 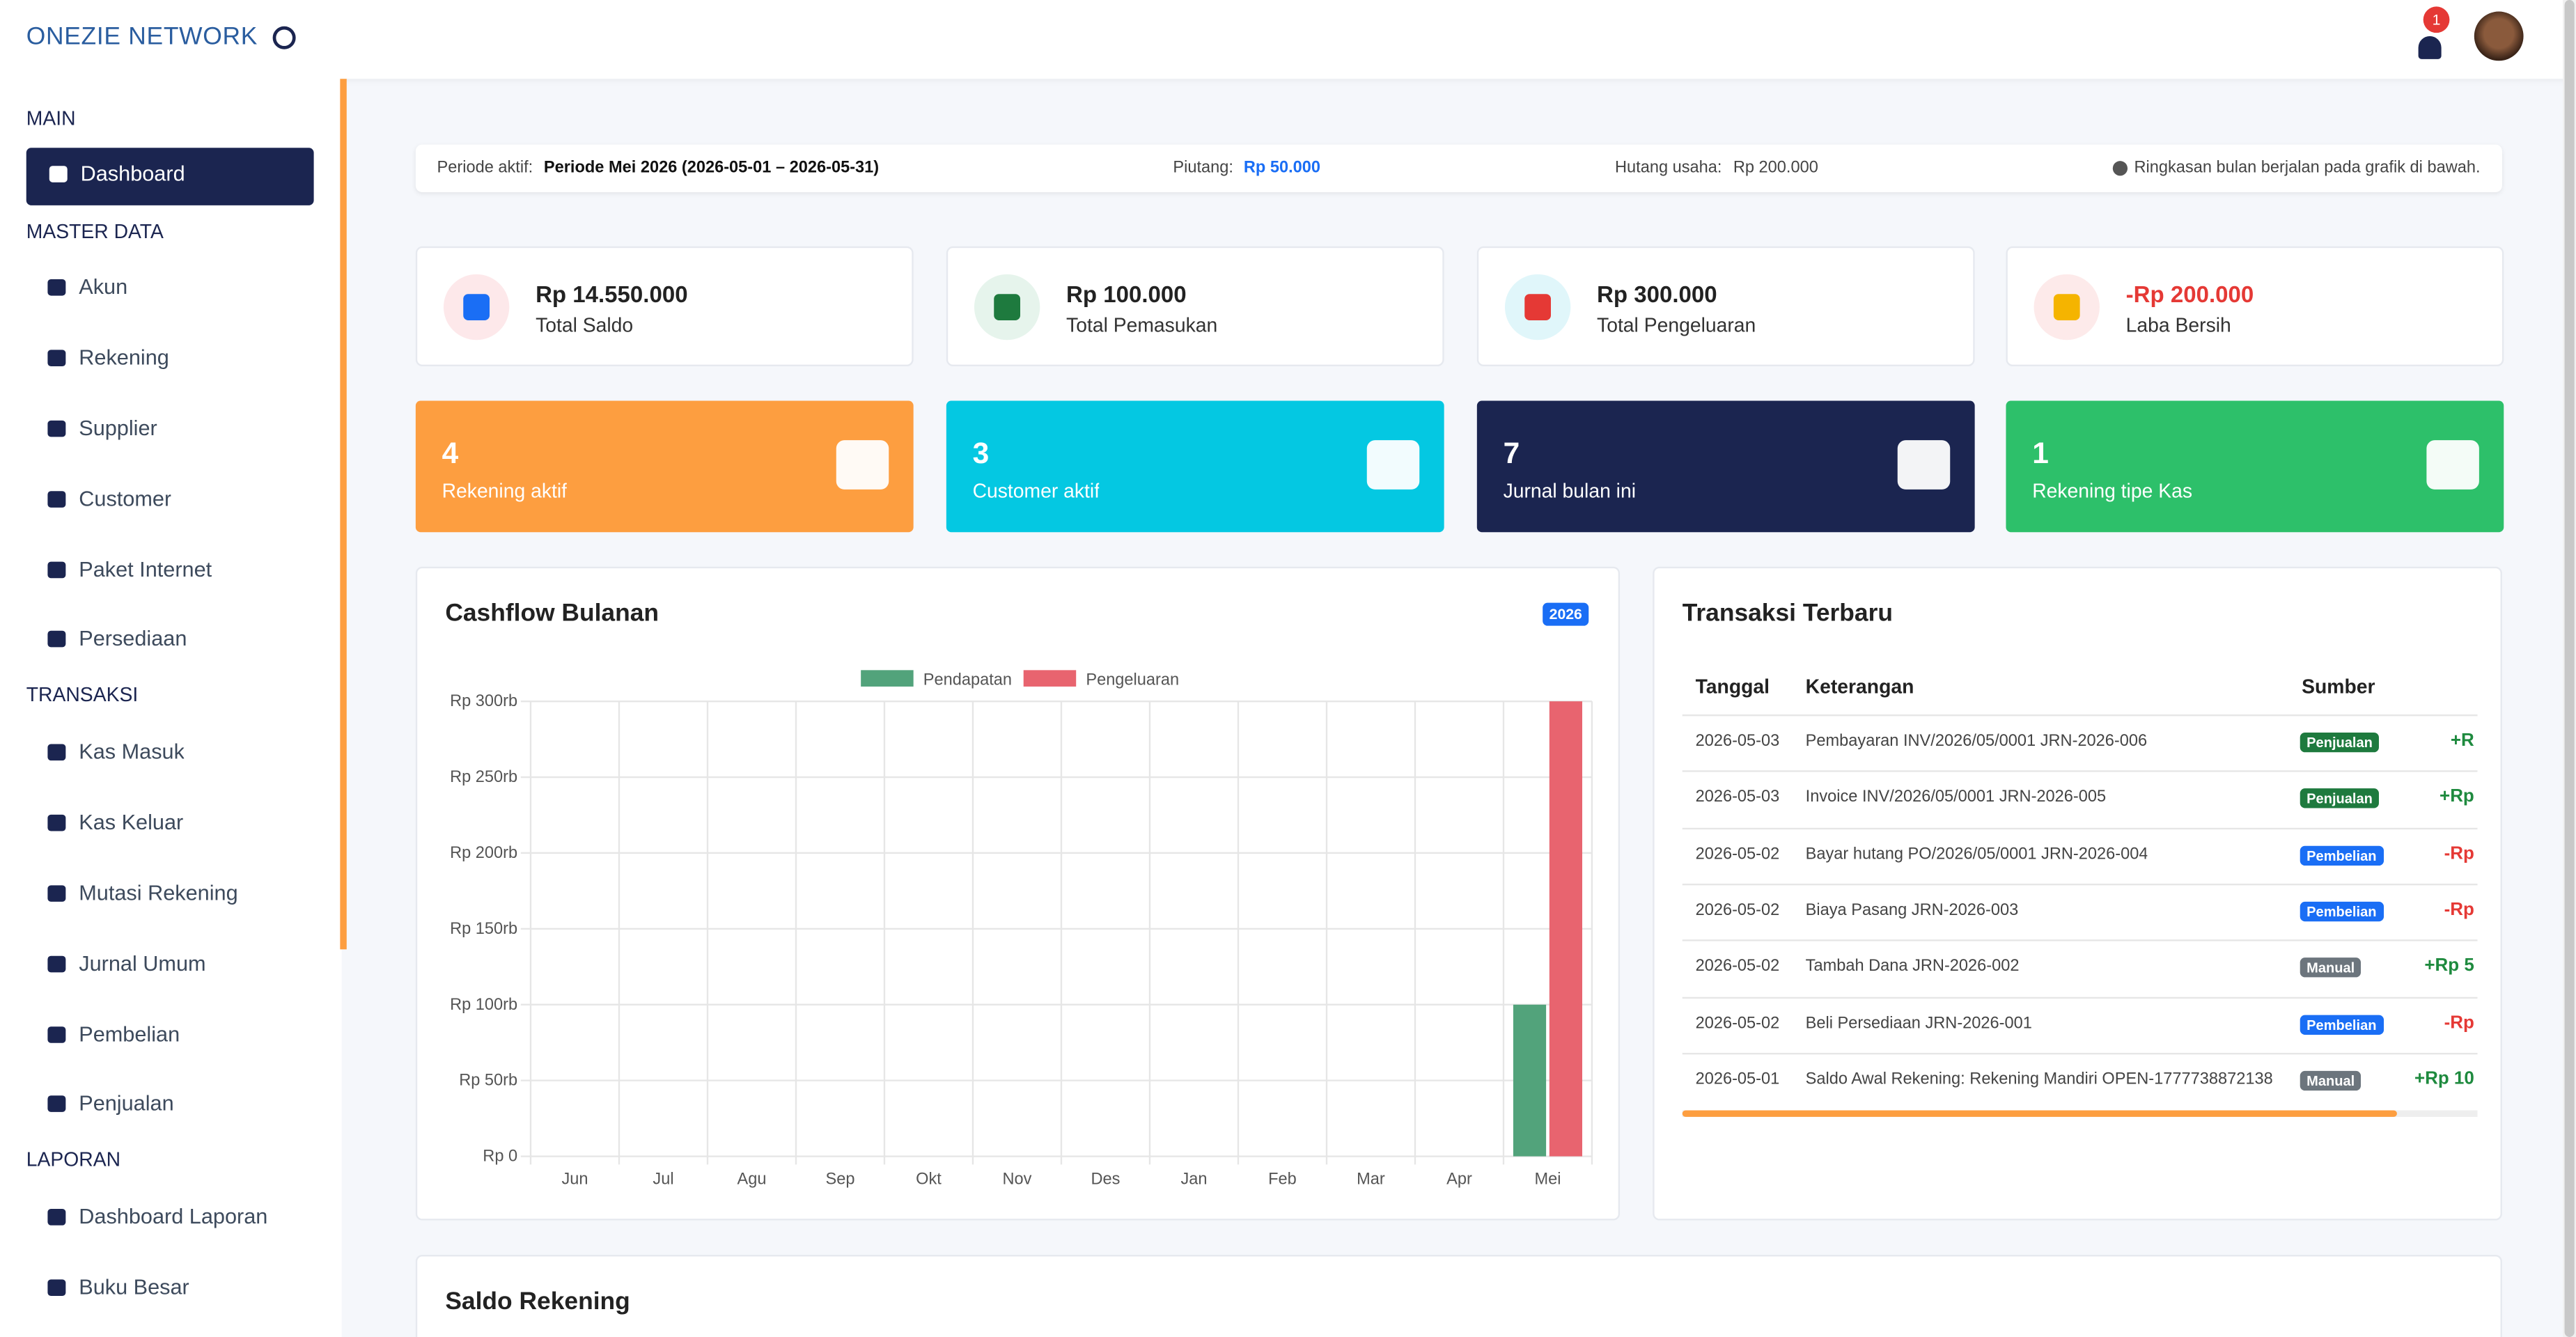 What do you see at coordinates (665, 466) in the screenshot?
I see `count-card: 4 Rekening aktif` at bounding box center [665, 466].